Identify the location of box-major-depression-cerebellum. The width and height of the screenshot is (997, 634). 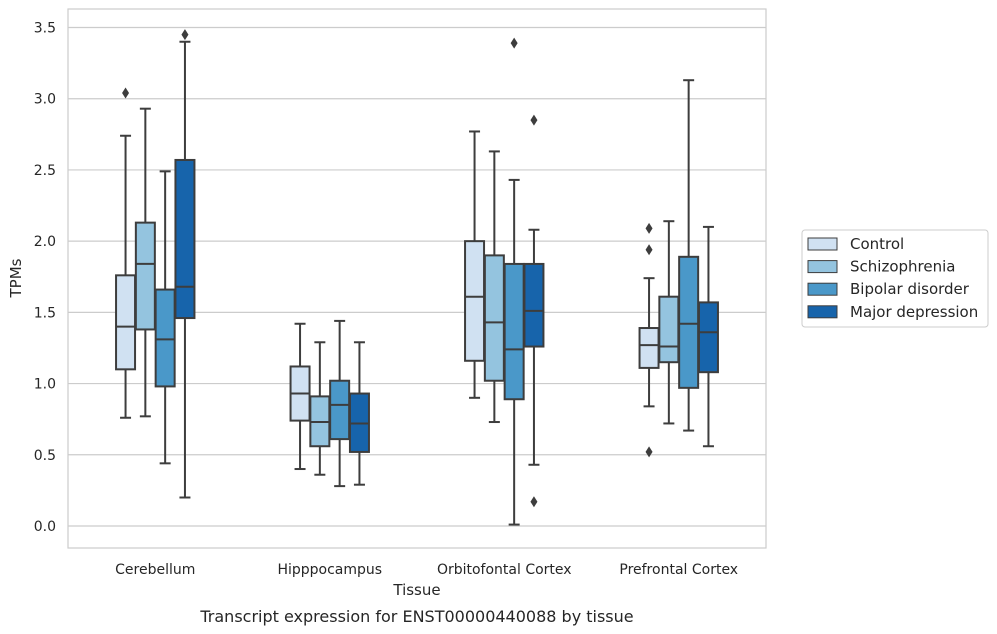
(185, 264).